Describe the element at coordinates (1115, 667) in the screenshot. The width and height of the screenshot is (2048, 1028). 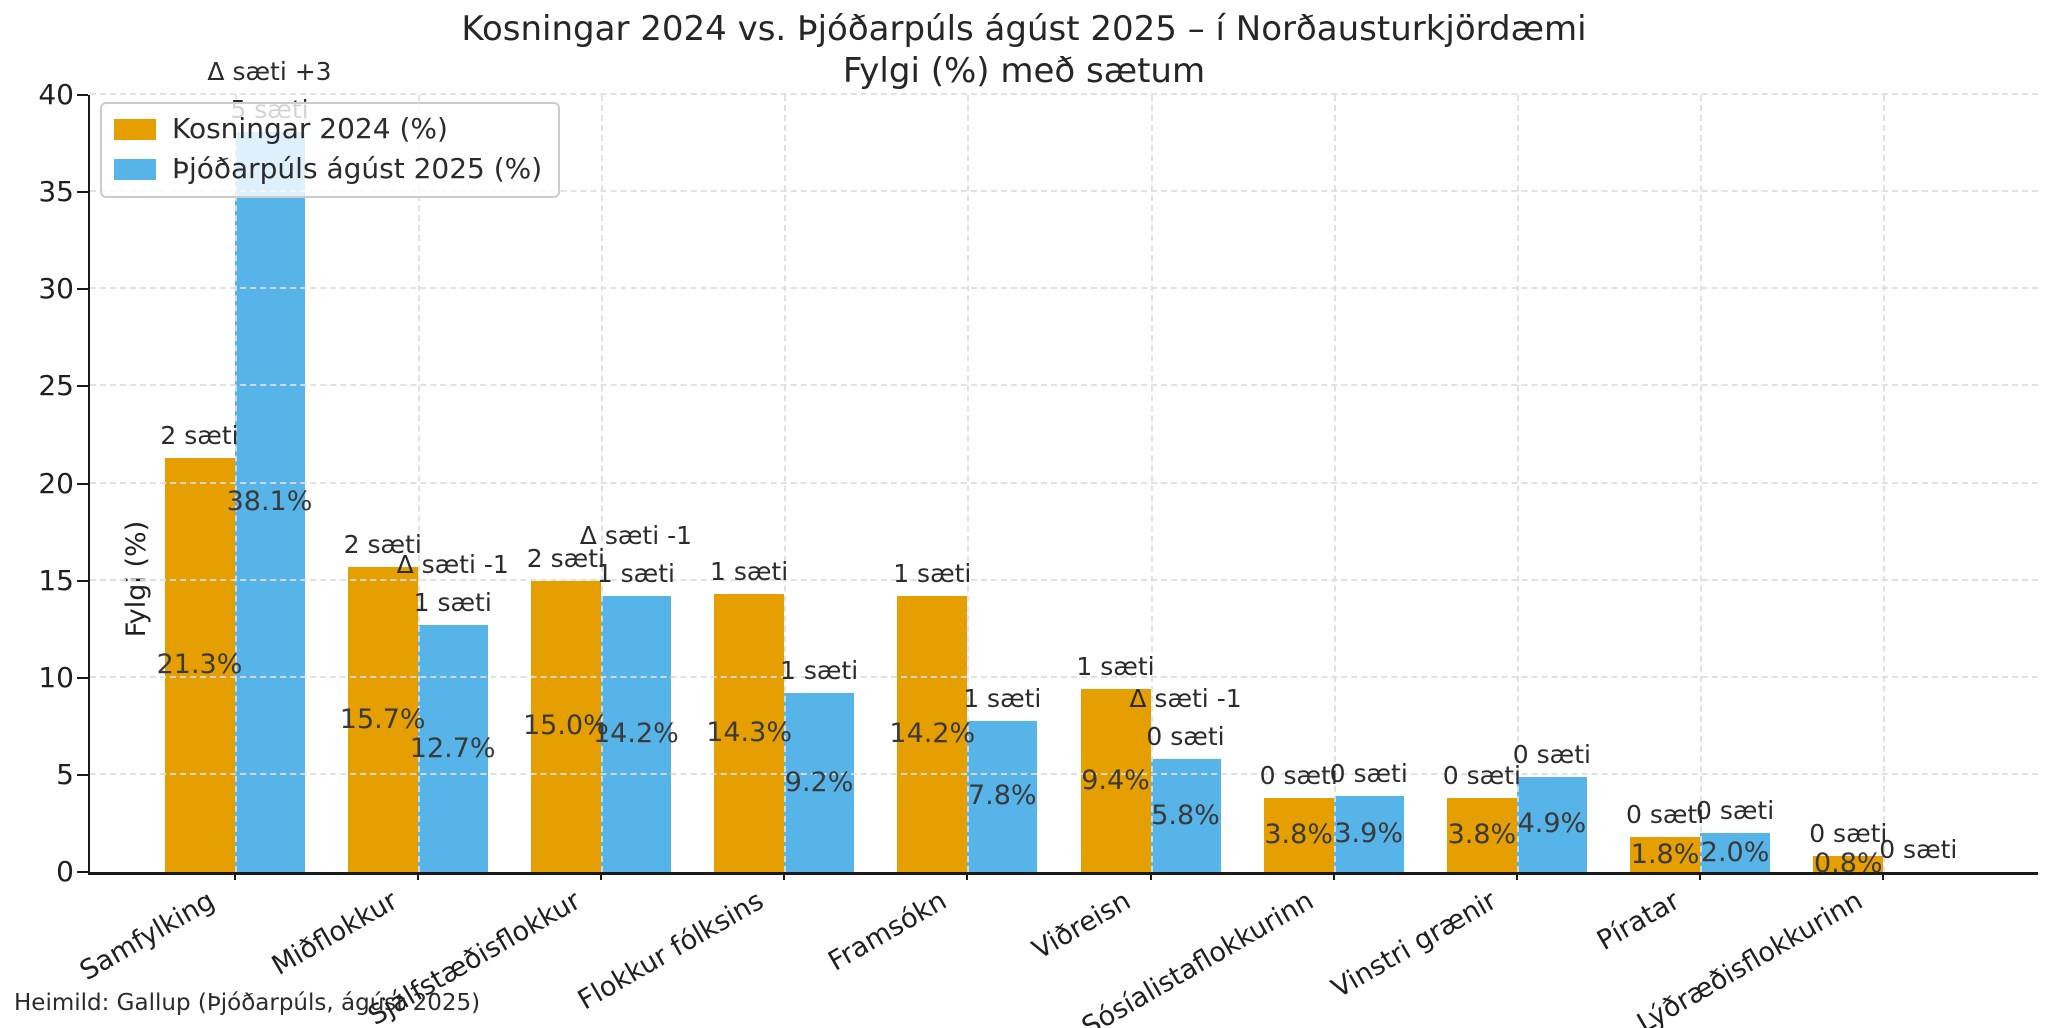
I see `seat-label-kosningar-5: 1 sæti` at that location.